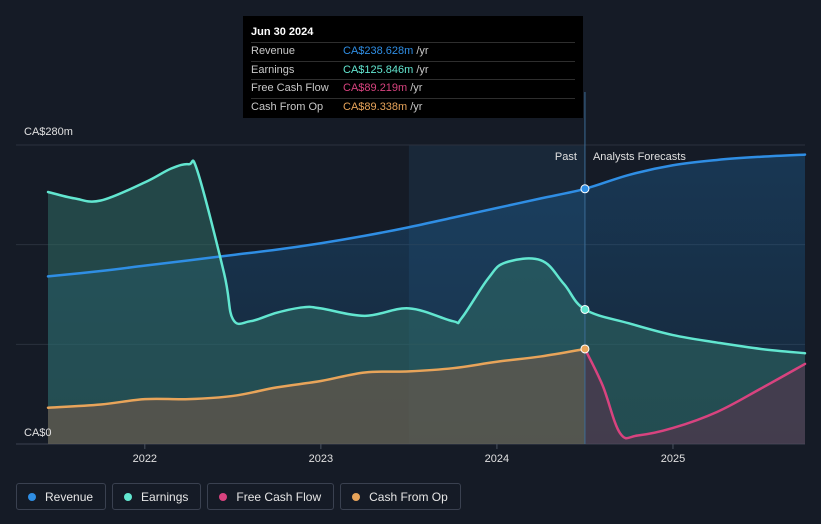  Describe the element at coordinates (273, 51) in the screenshot. I see `tooltip-label: Revenue` at that location.